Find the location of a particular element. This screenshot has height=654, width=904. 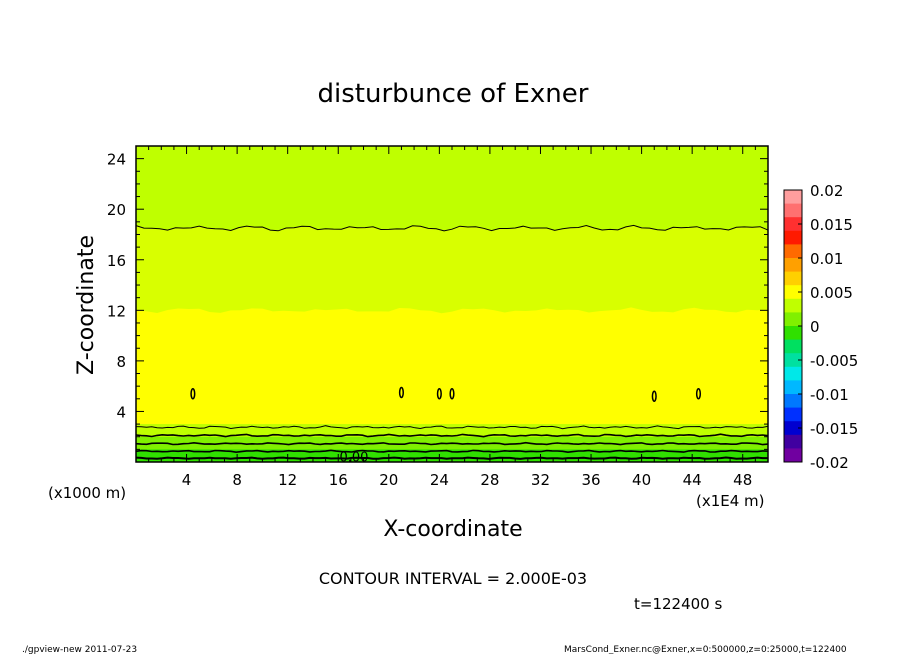

x-tick-label: 12 is located at coordinates (287, 480).